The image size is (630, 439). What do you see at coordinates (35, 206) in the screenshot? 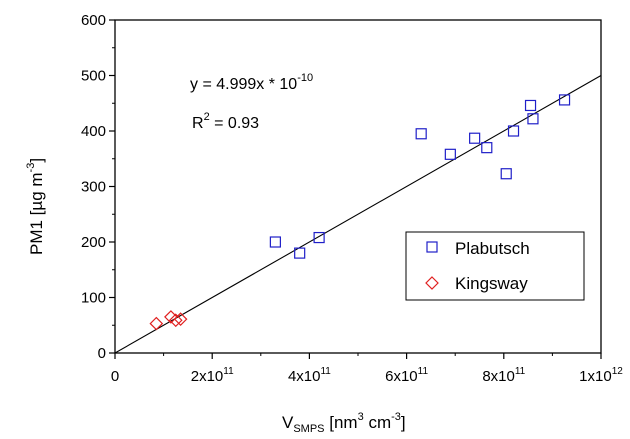
I see `y-axis-title: PM1 [µg m-3]` at bounding box center [35, 206].